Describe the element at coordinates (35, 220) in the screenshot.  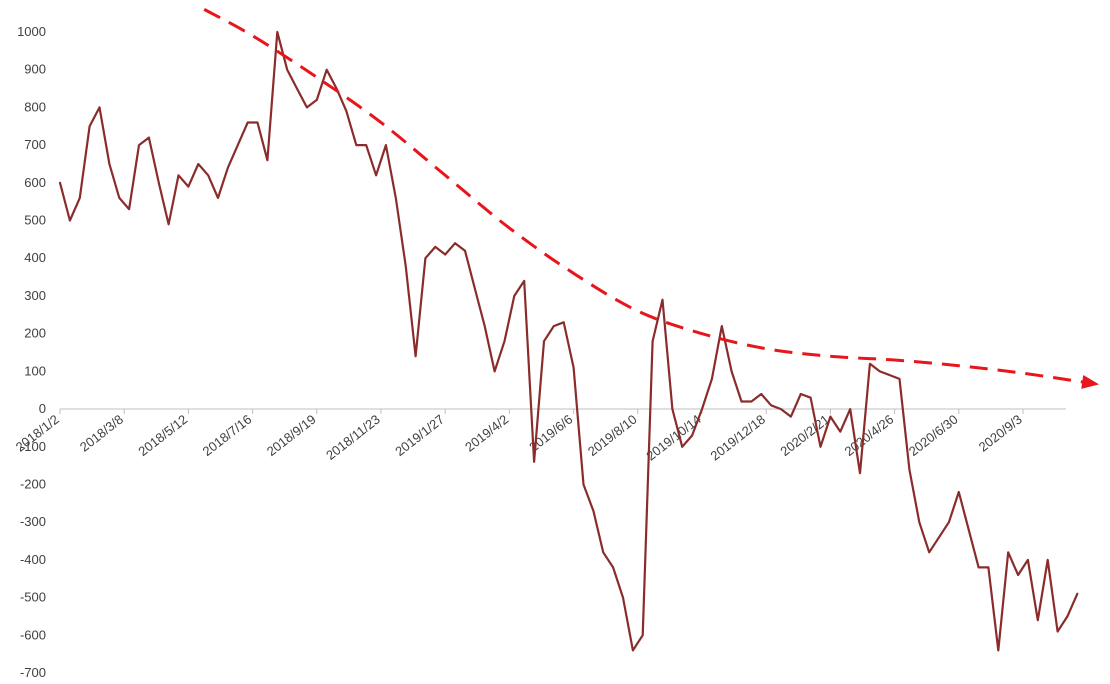
I see `y-tick-label: 500` at that location.